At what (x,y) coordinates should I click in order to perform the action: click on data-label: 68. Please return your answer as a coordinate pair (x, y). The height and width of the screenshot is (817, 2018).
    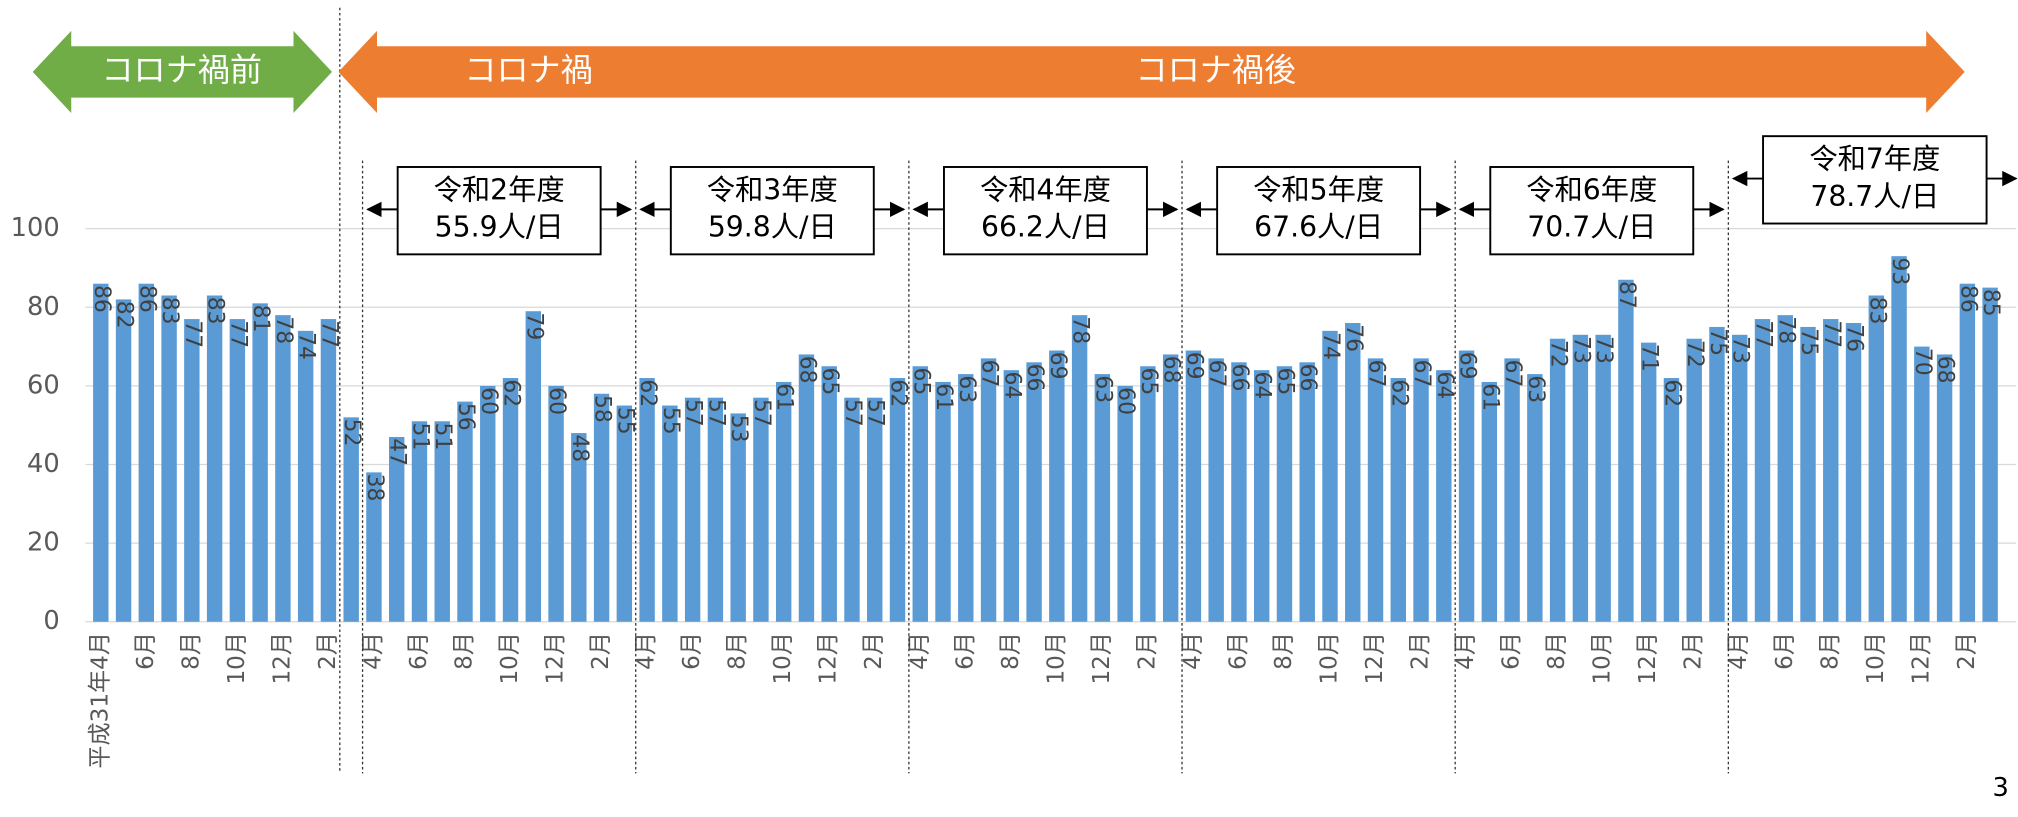
    Looking at the image, I should click on (806, 370).